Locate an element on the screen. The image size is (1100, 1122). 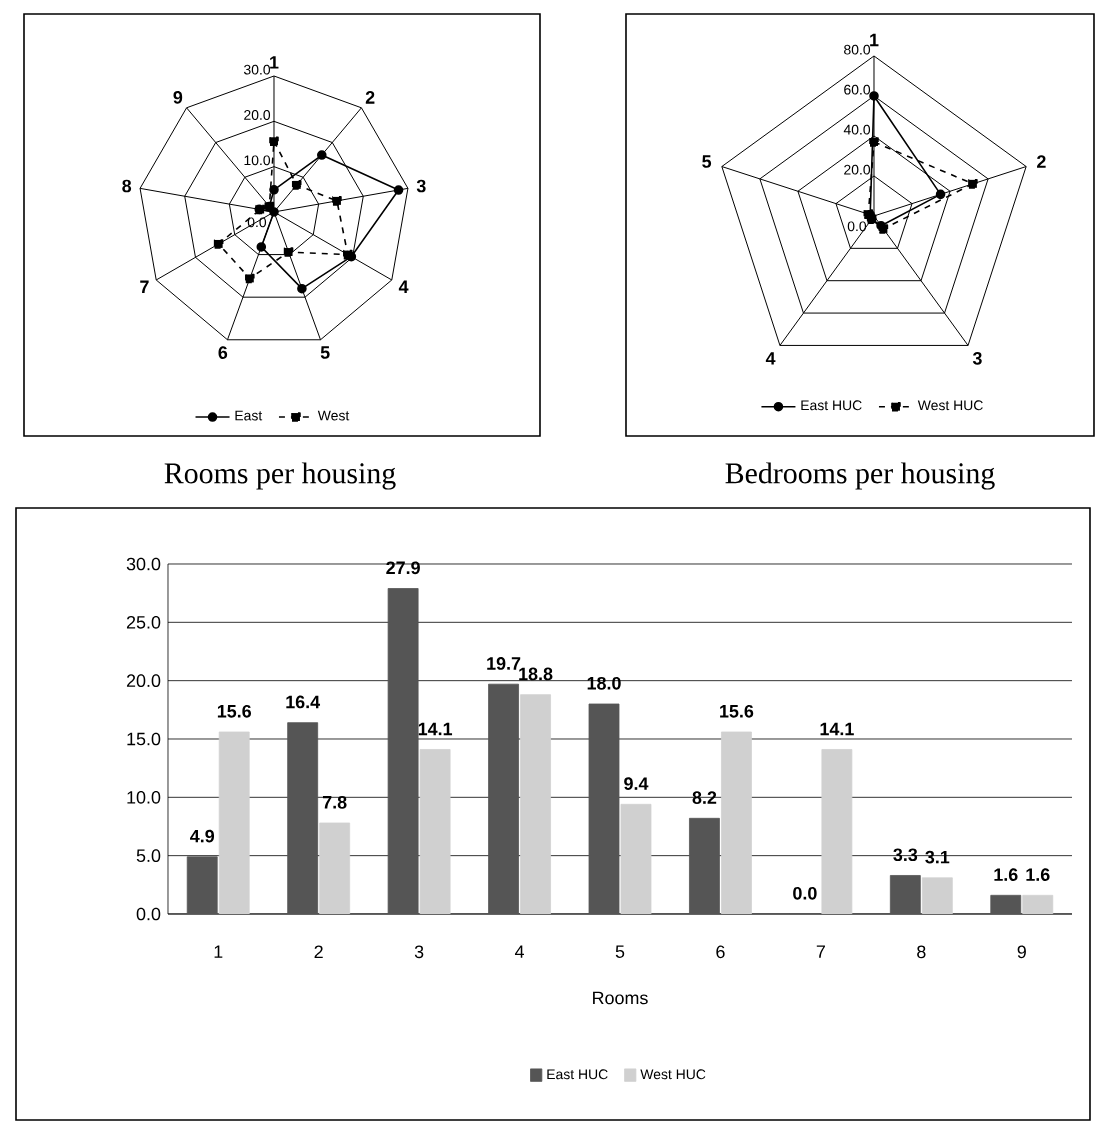
text: Bedrooms per housing is located at coordinates (860, 476).